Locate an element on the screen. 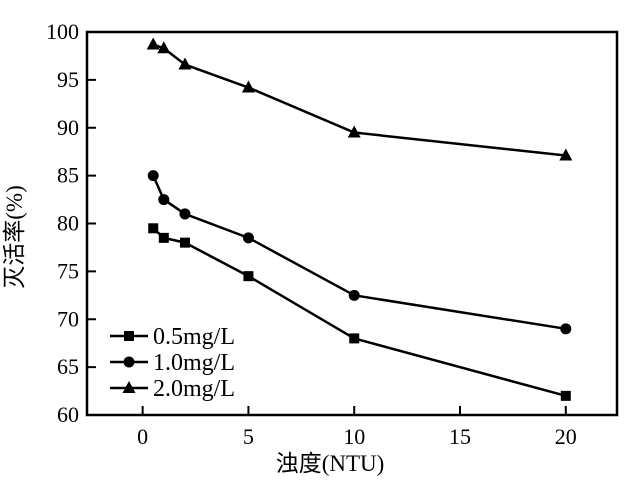 Image resolution: width=644 pixels, height=486 pixels. y-axis-tick-label: 80 is located at coordinates (68, 223).